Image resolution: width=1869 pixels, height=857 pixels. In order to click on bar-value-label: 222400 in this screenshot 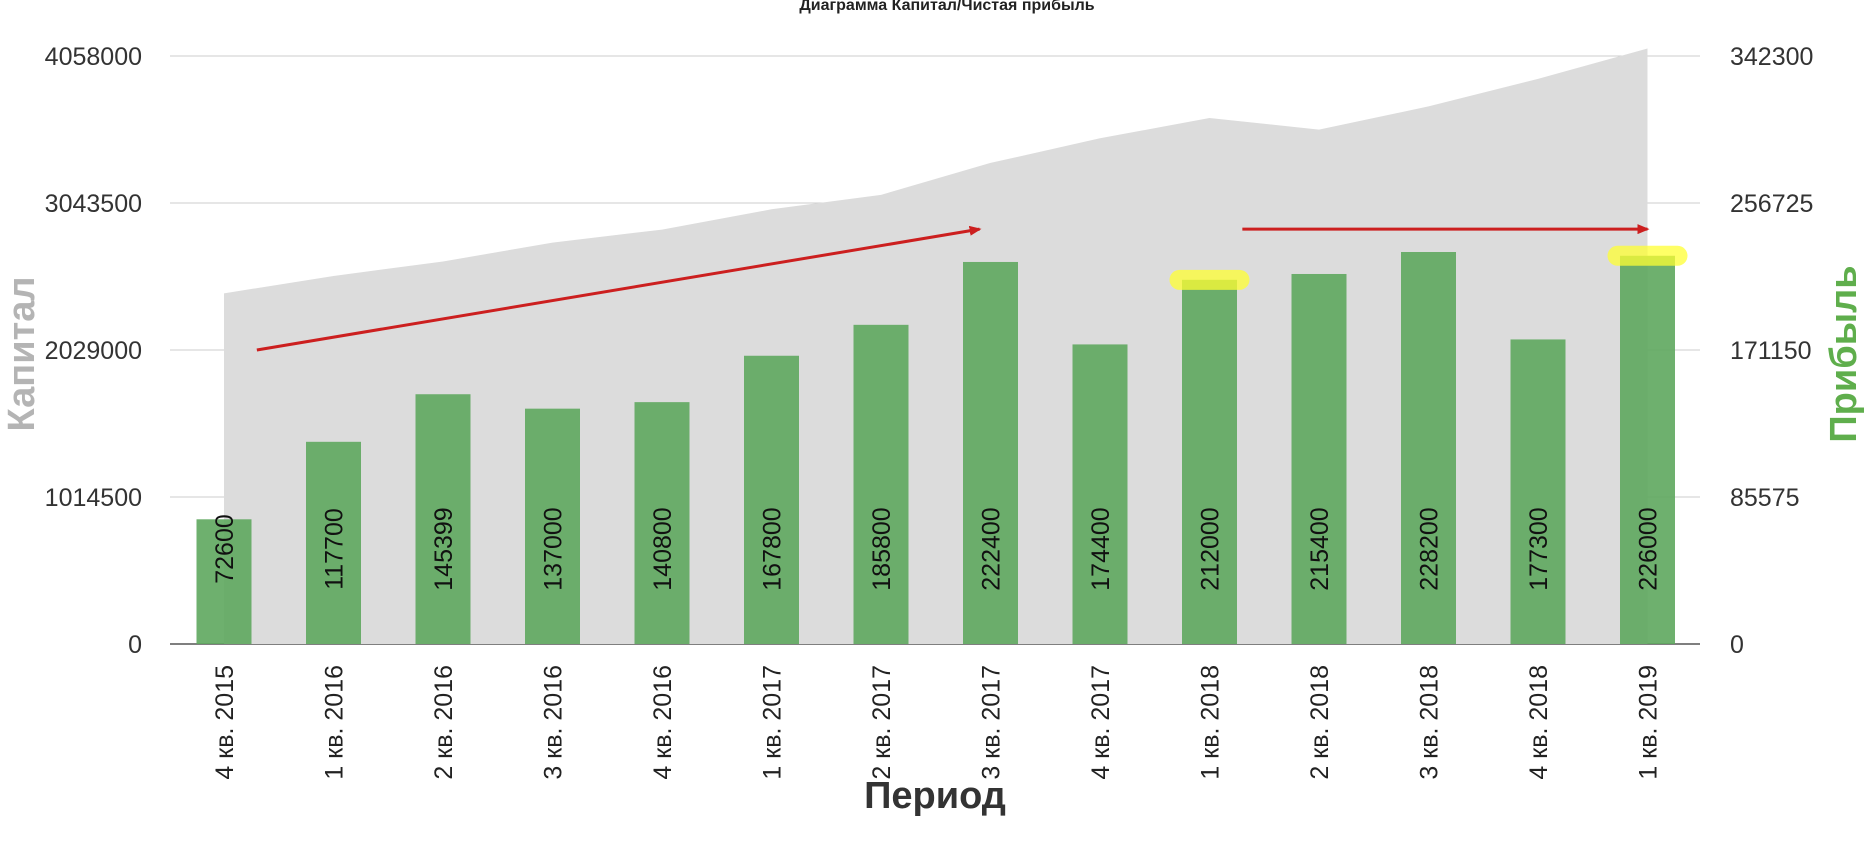, I will do `click(992, 548)`.